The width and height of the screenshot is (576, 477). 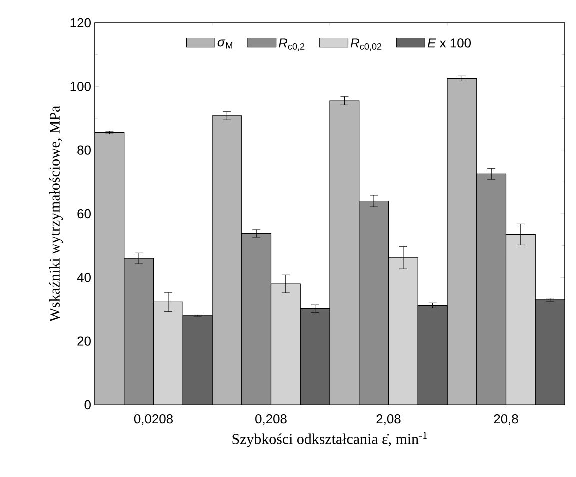 I want to click on x-tick-label: 0,208, so click(x=271, y=420).